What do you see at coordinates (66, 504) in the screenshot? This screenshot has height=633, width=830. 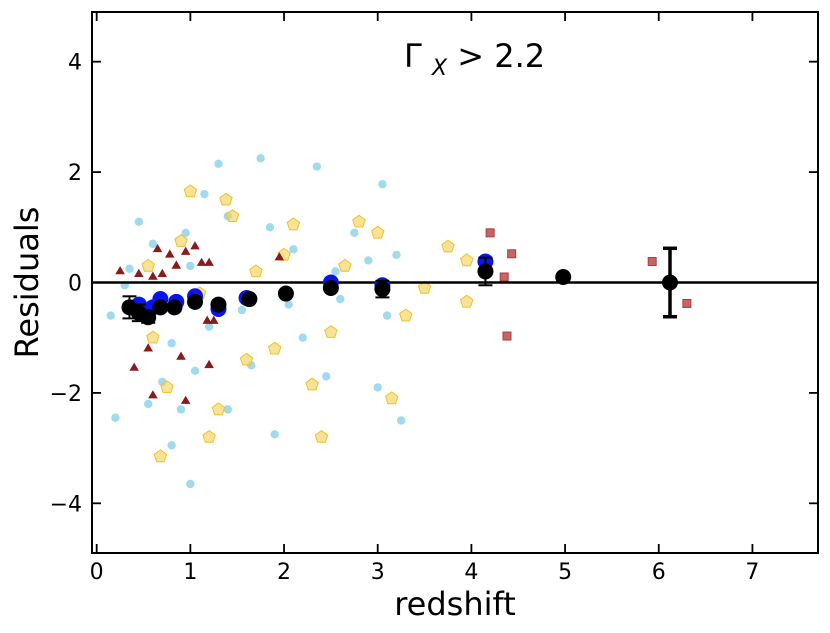 I see `y-tick-label: −4` at bounding box center [66, 504].